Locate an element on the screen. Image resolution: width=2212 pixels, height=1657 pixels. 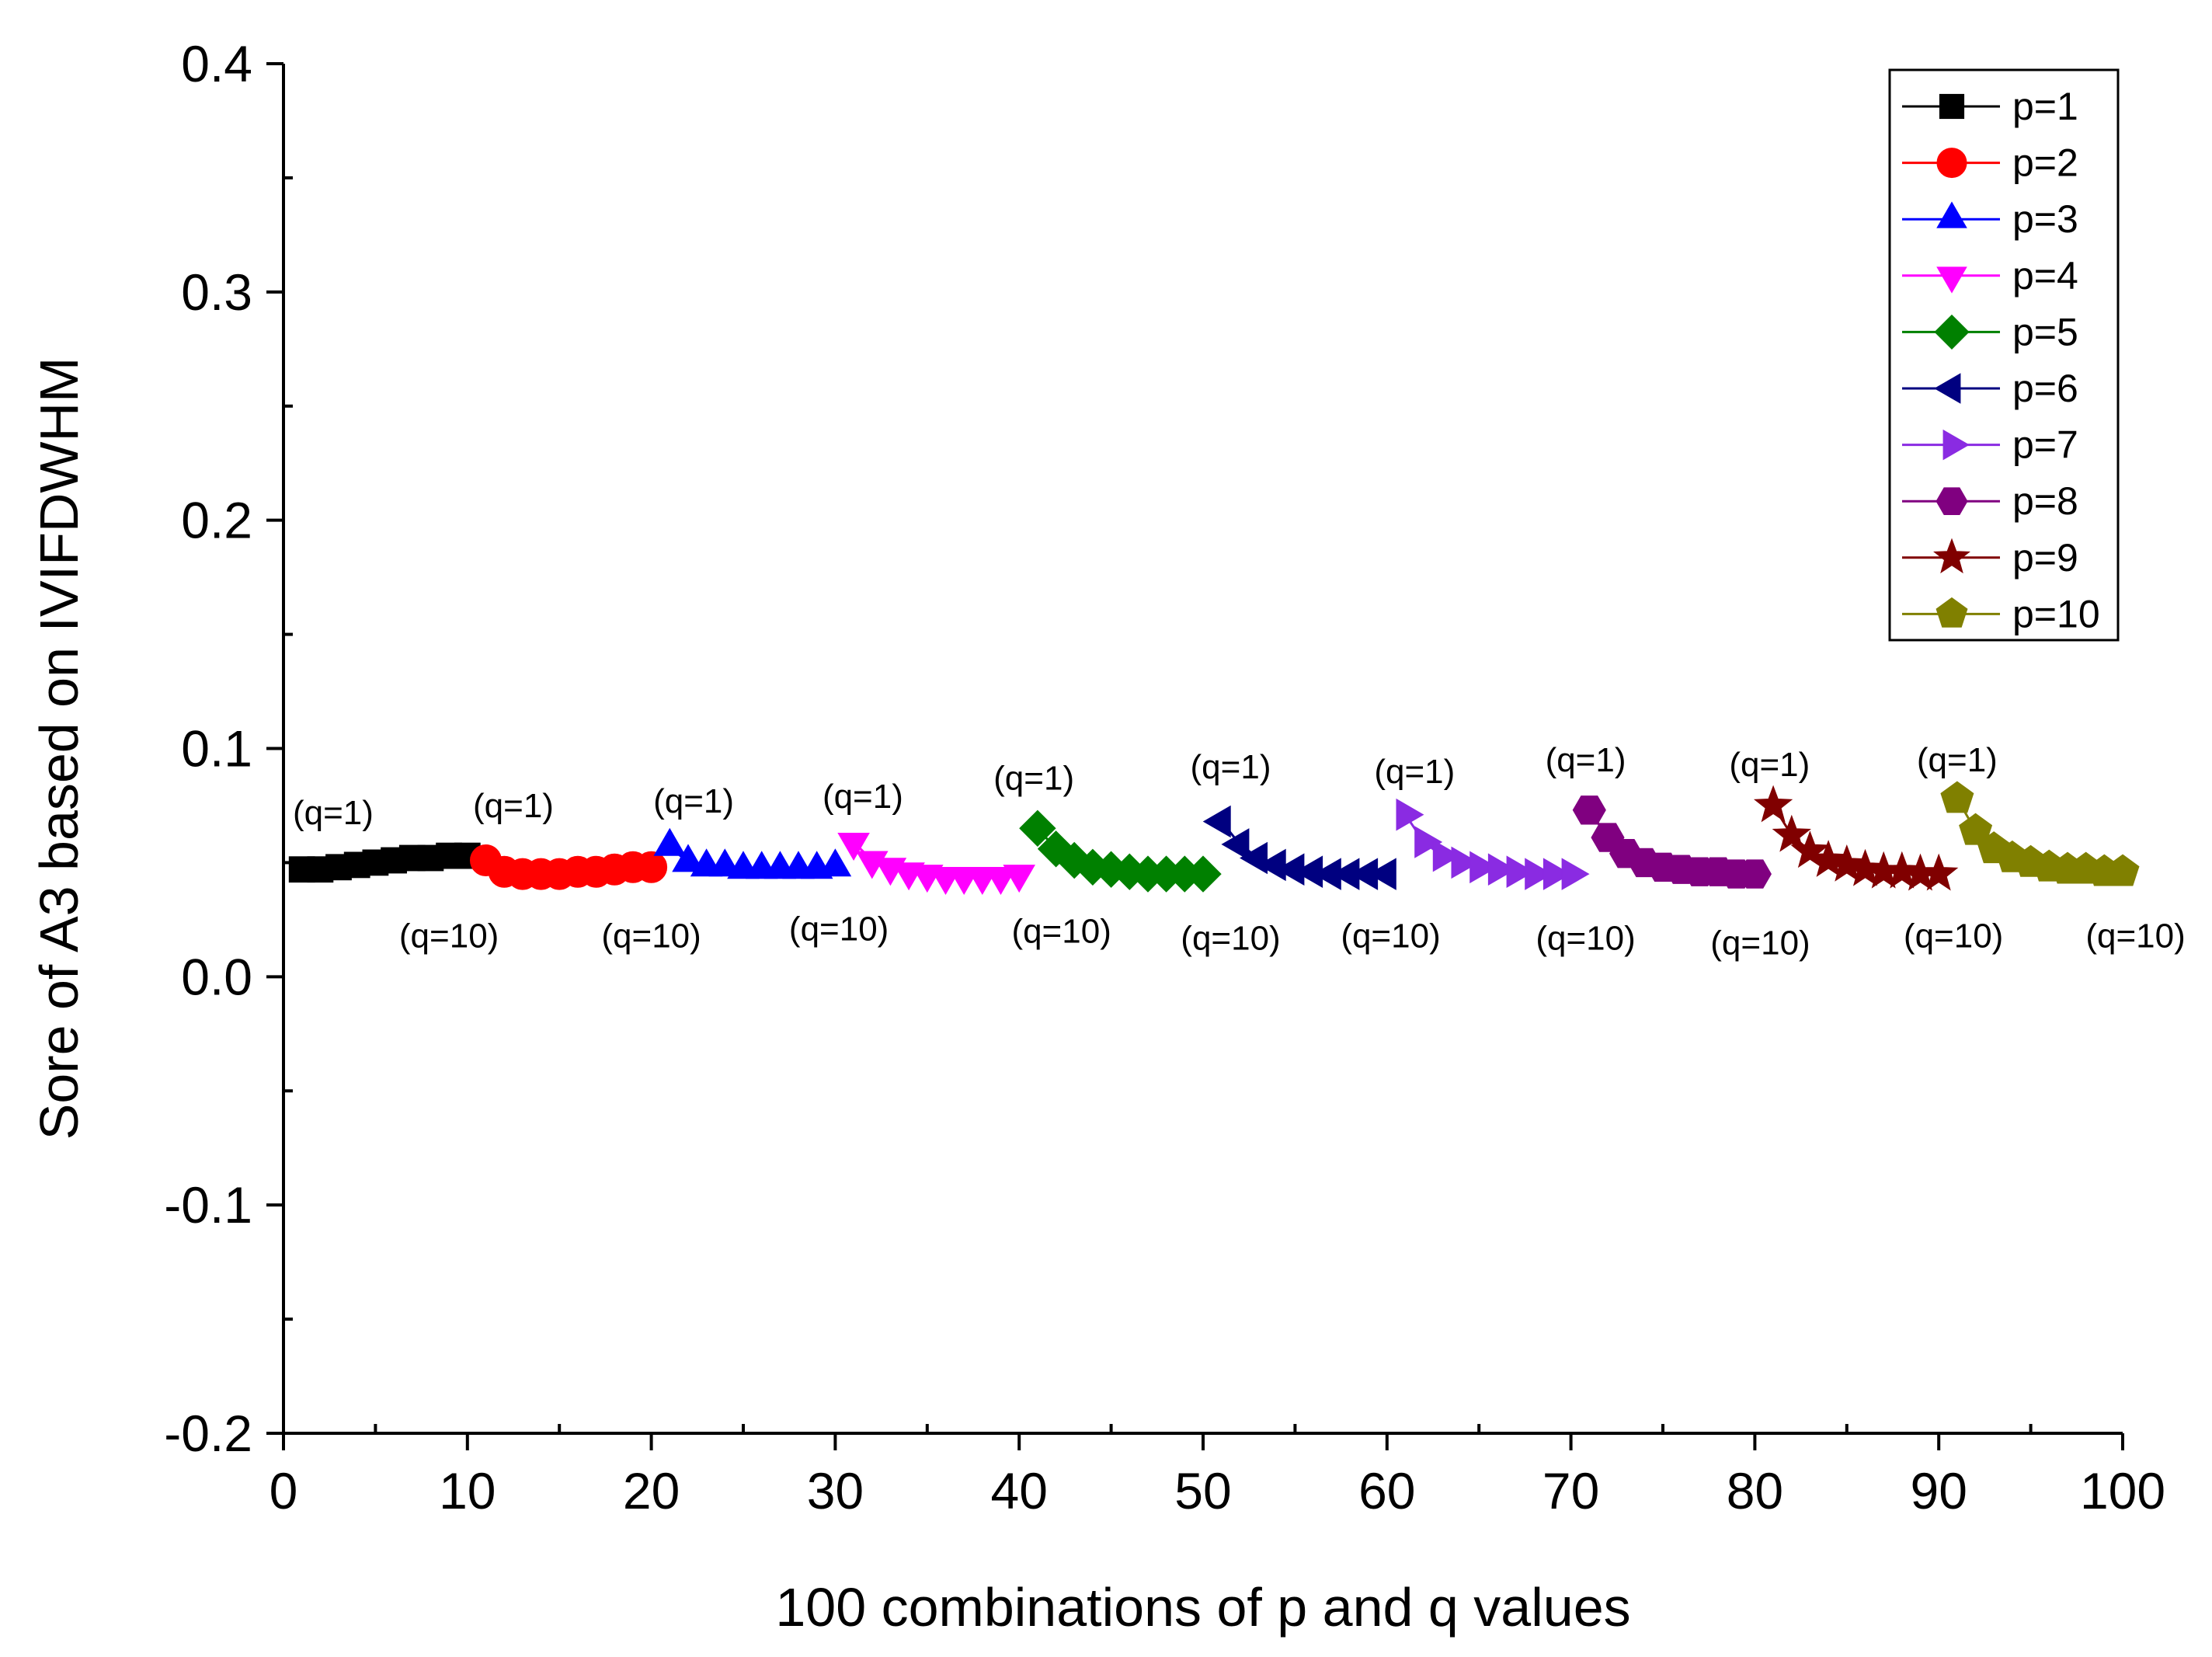
x-tick-label: 100 is located at coordinates (2122, 1490).